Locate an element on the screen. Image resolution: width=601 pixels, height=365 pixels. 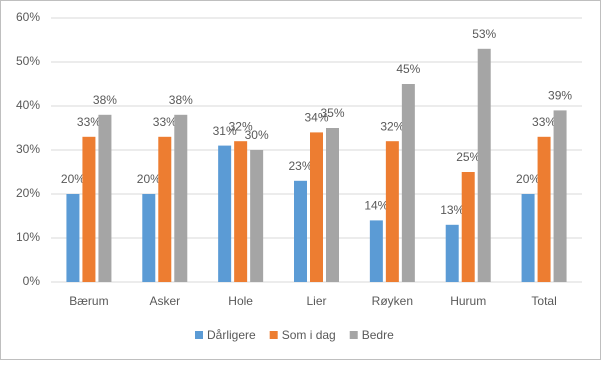
value-label: 13% is located at coordinates (452, 210).